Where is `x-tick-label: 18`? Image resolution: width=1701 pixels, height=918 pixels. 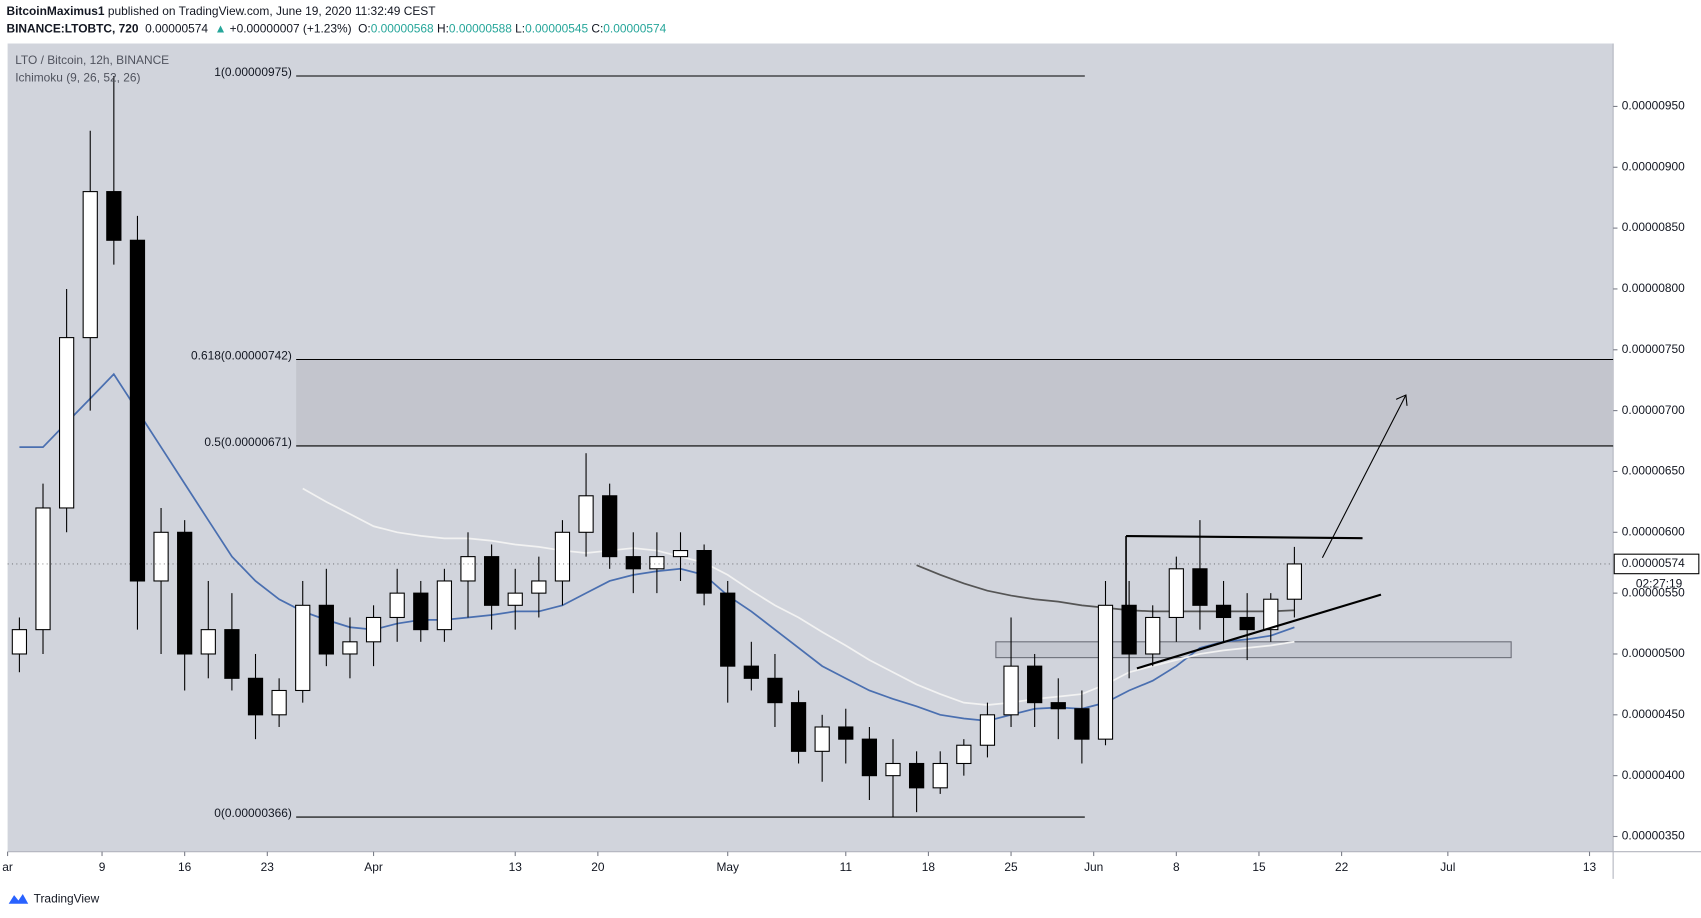 x-tick-label: 18 is located at coordinates (929, 867).